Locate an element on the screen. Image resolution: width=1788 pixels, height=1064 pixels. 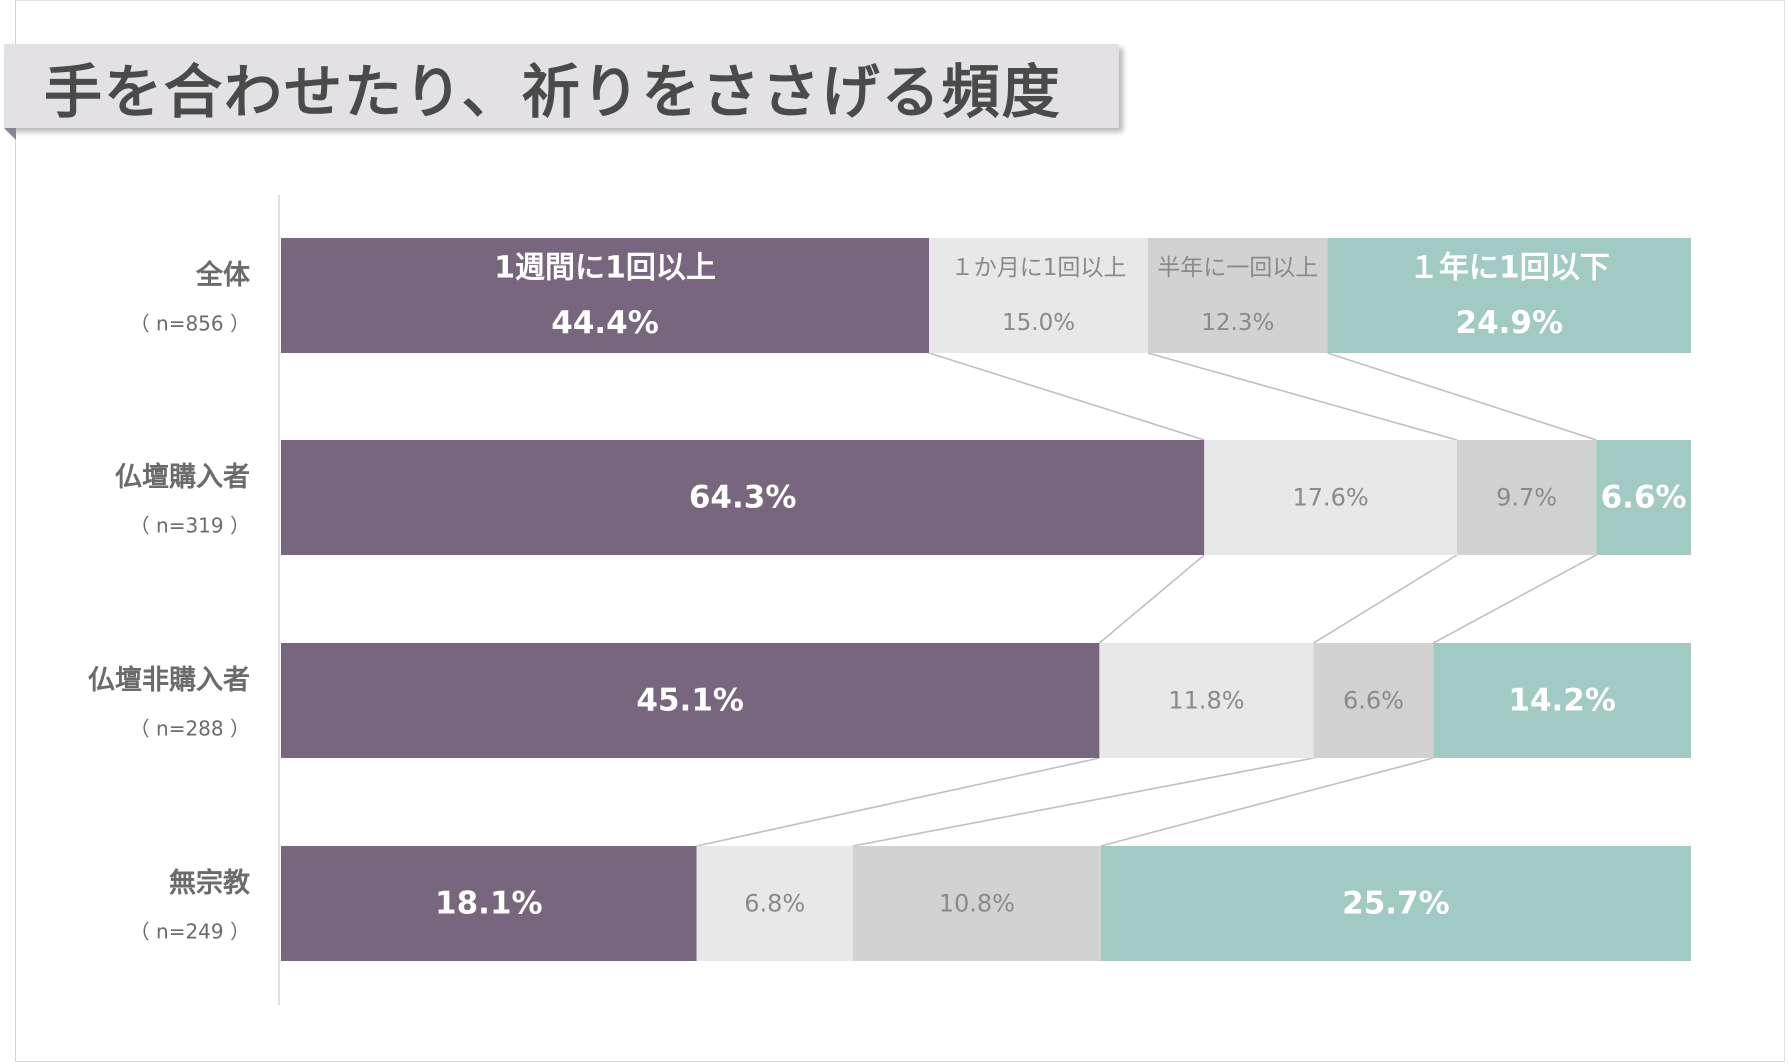
category-sample-size: （ n=856 ） is located at coordinates (190, 324).